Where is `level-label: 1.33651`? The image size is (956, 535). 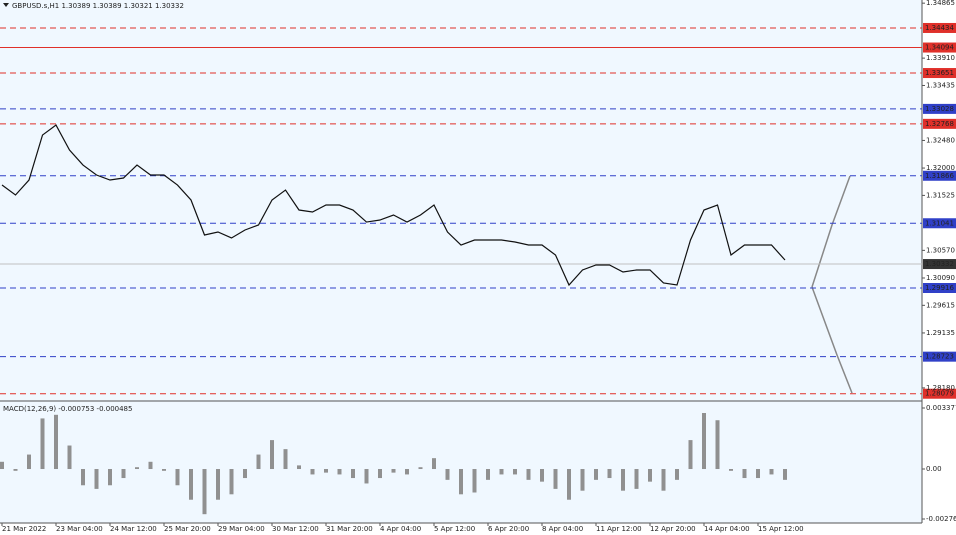 level-label: 1.33651 is located at coordinates (939, 73).